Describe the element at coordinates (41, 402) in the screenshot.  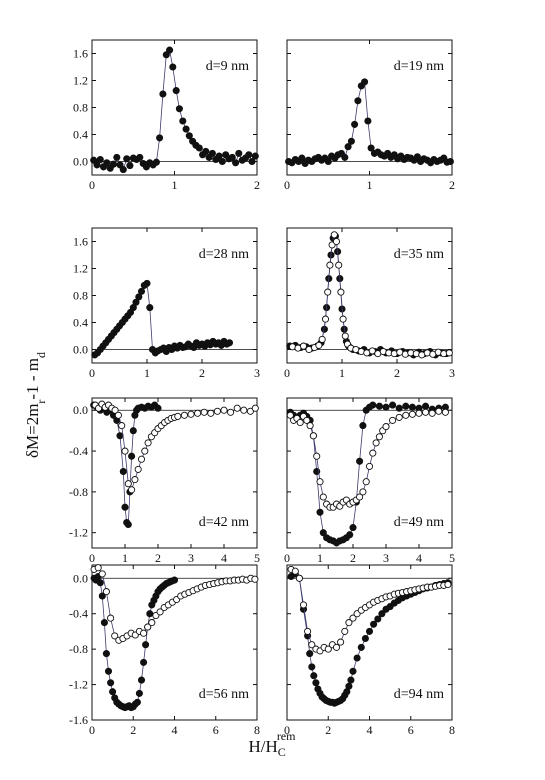
I see `y-axis-label-sub1: r` at that location.